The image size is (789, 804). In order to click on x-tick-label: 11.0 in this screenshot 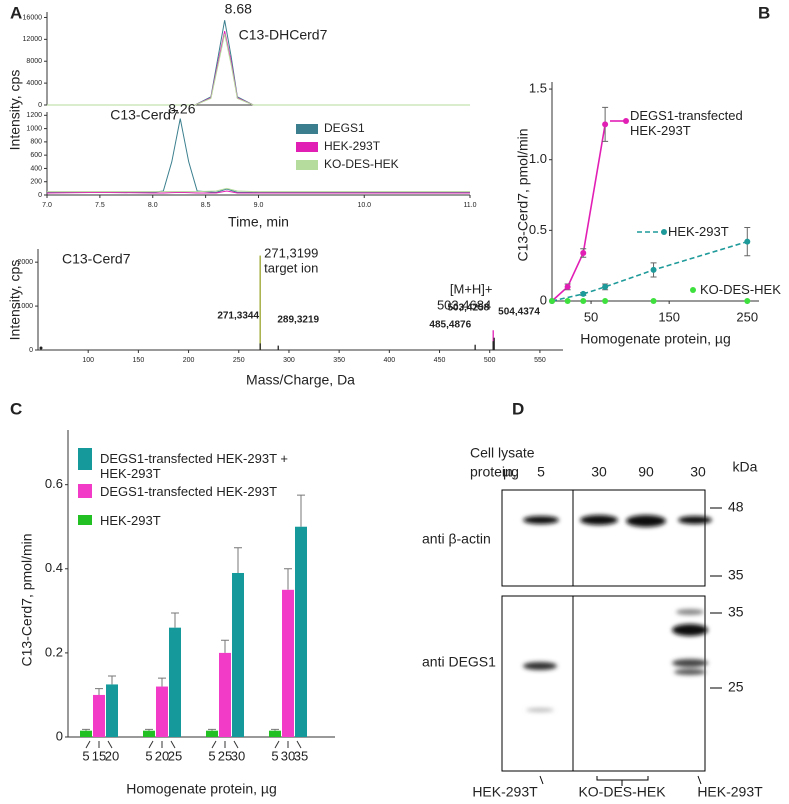, I will do `click(469, 205)`.